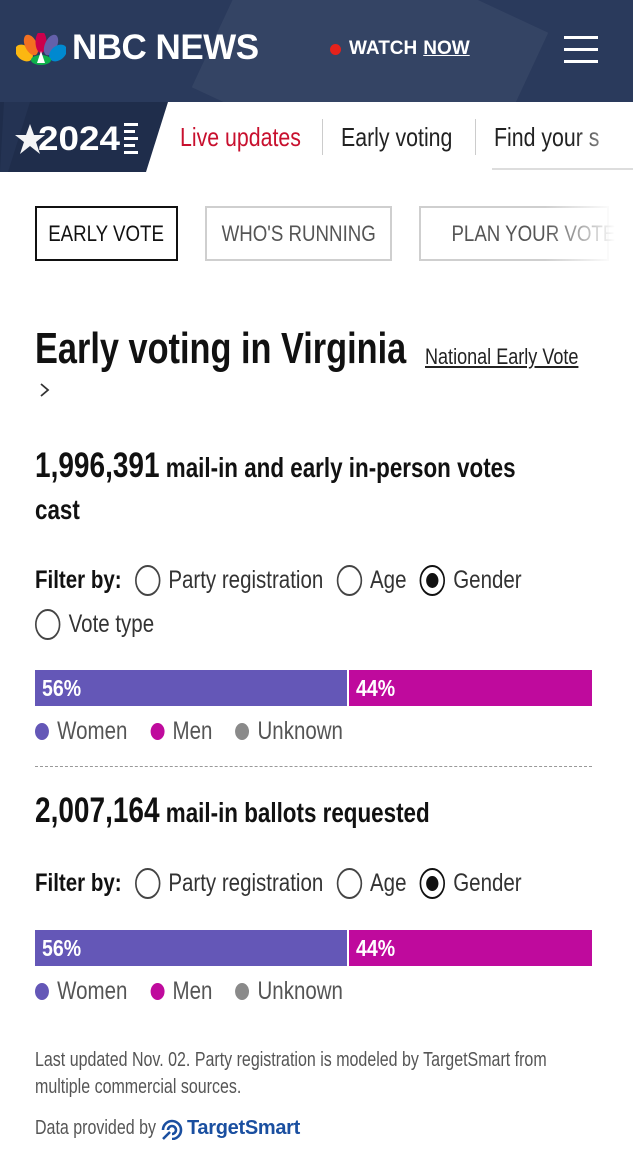 Image resolution: width=633 pixels, height=1152 pixels. I want to click on watch-now-label: NOW, so click(446, 48).